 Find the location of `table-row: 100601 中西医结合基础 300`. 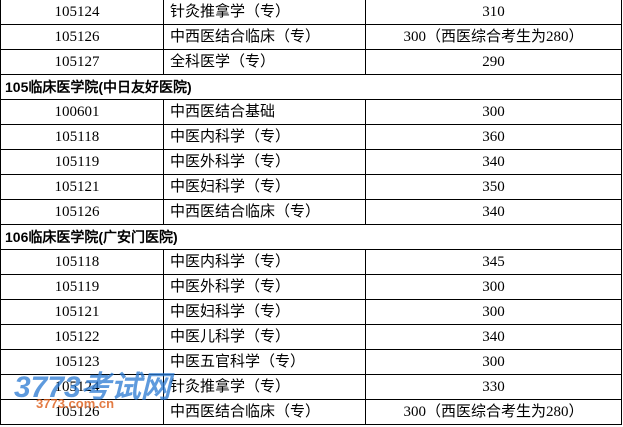

table-row: 100601 中西医结合基础 300 is located at coordinates (311, 112).